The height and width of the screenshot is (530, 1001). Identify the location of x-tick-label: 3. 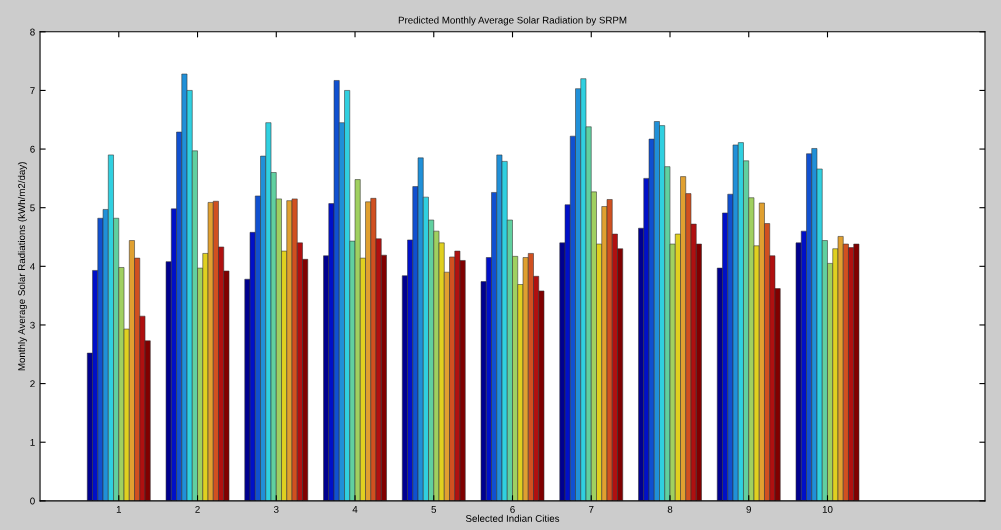
(276, 509).